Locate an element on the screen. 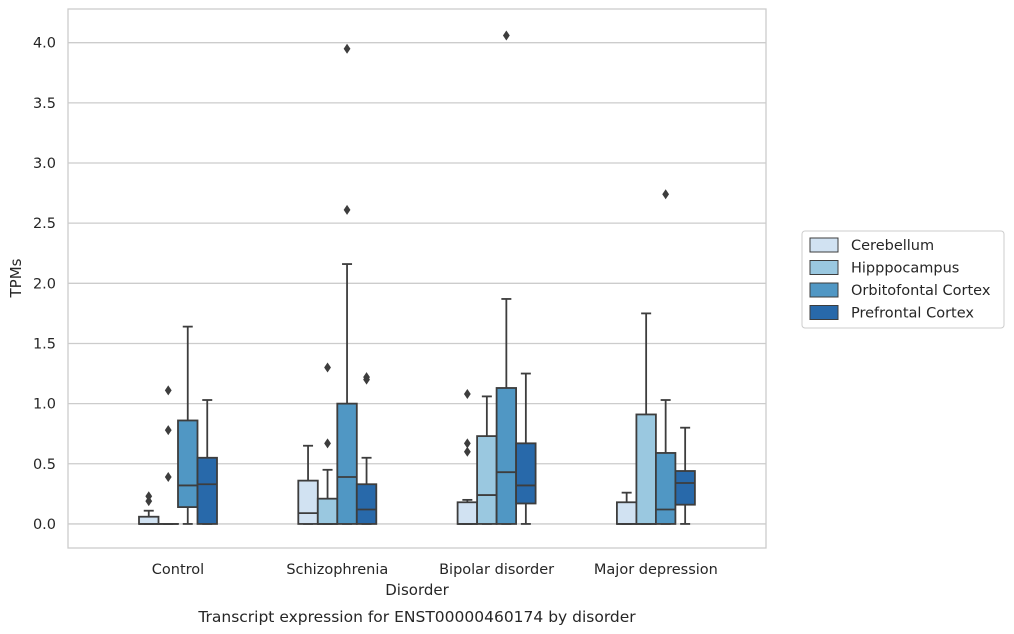 This screenshot has height=634, width=1014. legend-label: Prefrontal Cortex is located at coordinates (912, 314).